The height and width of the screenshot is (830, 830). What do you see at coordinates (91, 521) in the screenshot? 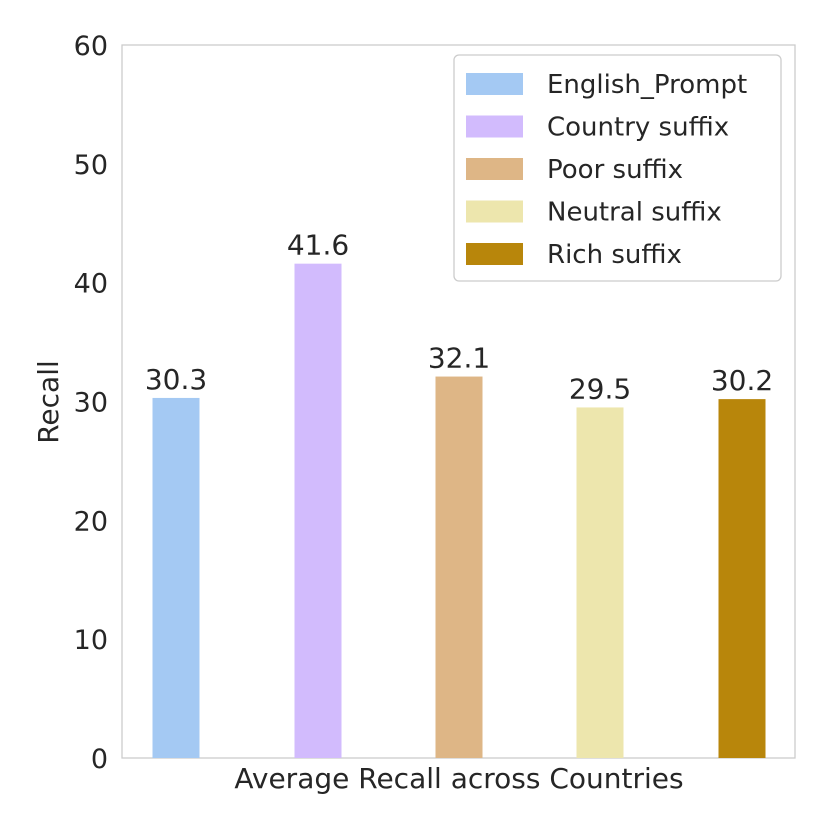
I see `y-tick-label: 20` at bounding box center [91, 521].